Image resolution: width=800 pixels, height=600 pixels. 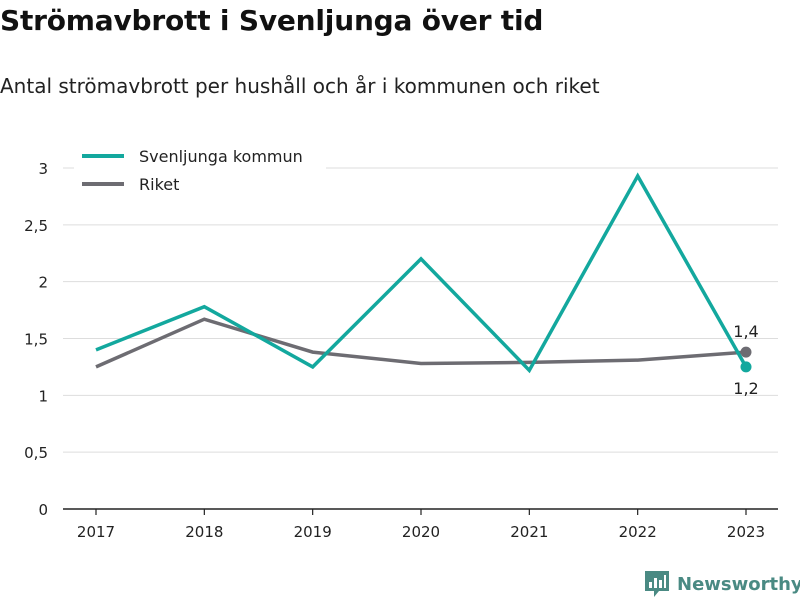 I want to click on y-tick-label: 0,5, so click(x=36, y=453).